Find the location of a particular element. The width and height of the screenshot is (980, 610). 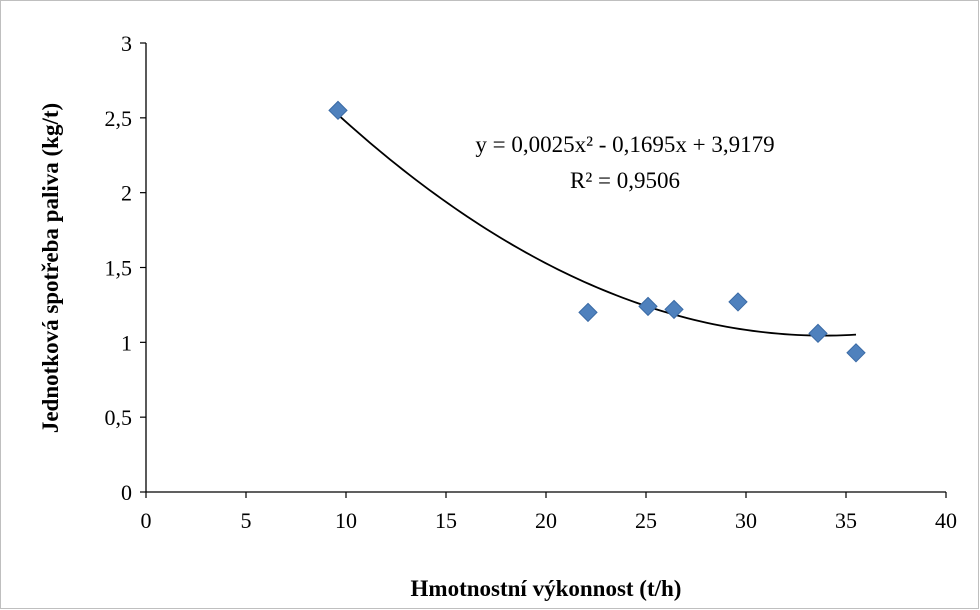

x-tick-label: 30 is located at coordinates (746, 520).